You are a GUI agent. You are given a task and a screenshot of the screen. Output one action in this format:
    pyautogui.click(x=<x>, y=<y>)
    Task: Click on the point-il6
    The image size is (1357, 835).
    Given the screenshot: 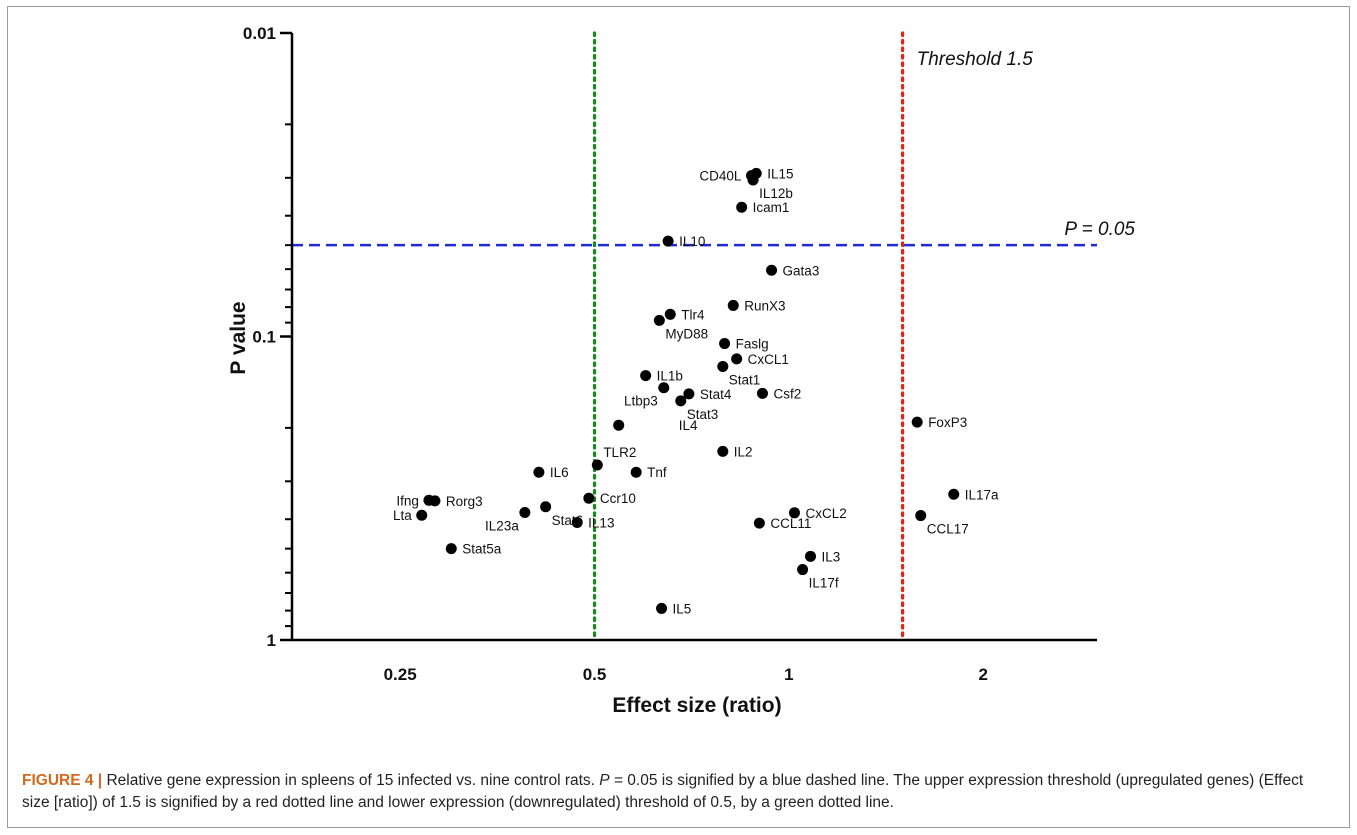 What is the action you would take?
    pyautogui.click(x=539, y=472)
    